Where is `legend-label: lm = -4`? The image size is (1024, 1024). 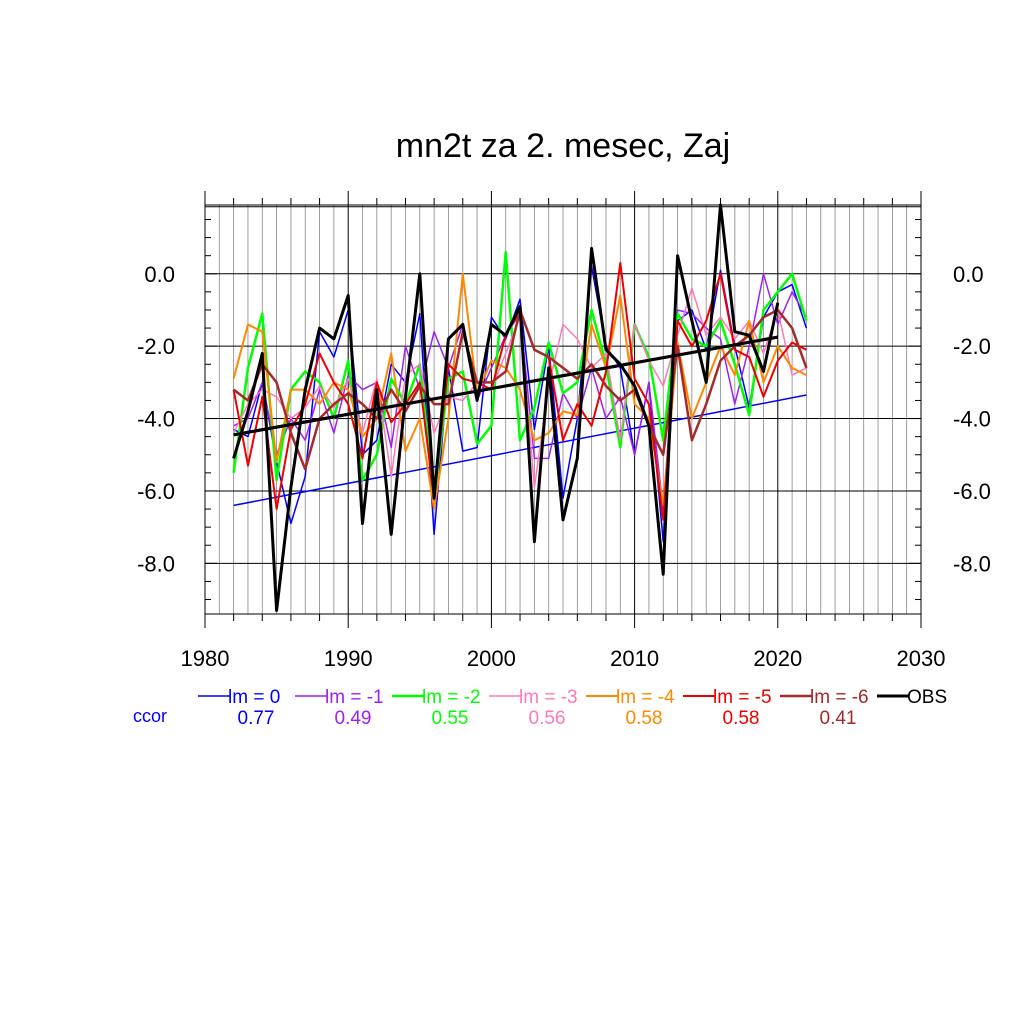 legend-label: lm = -4 is located at coordinates (645, 697).